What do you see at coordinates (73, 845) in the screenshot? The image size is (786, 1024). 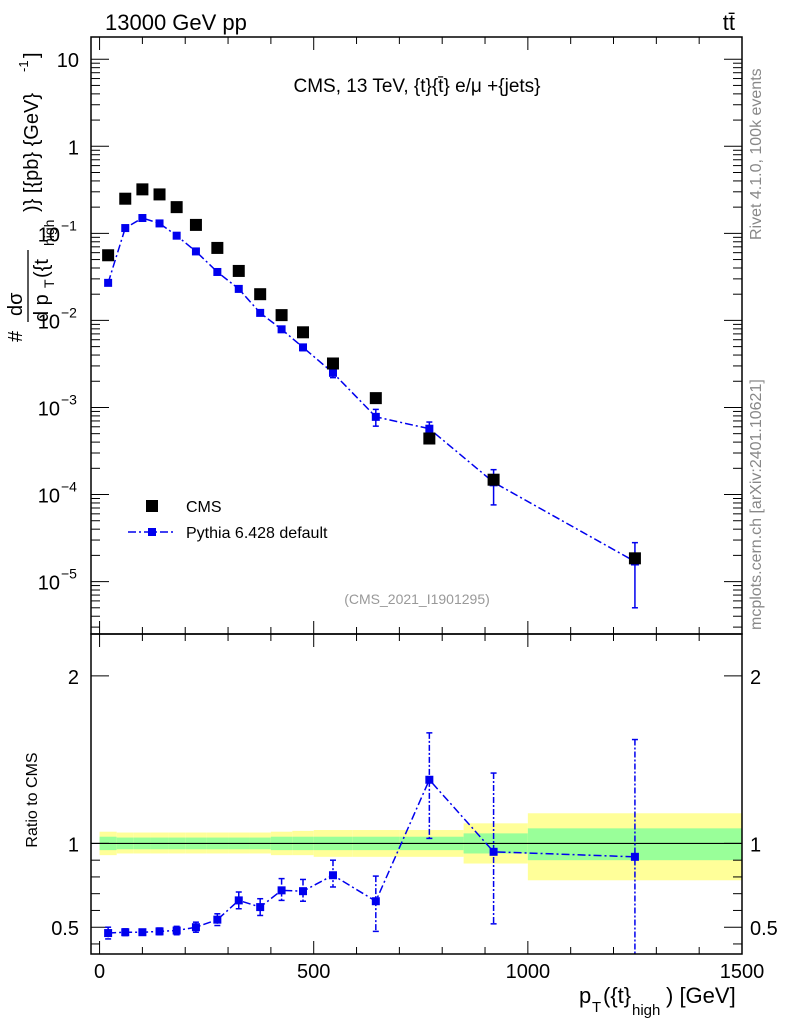 I see `ratio-y-tick-label: 1` at bounding box center [73, 845].